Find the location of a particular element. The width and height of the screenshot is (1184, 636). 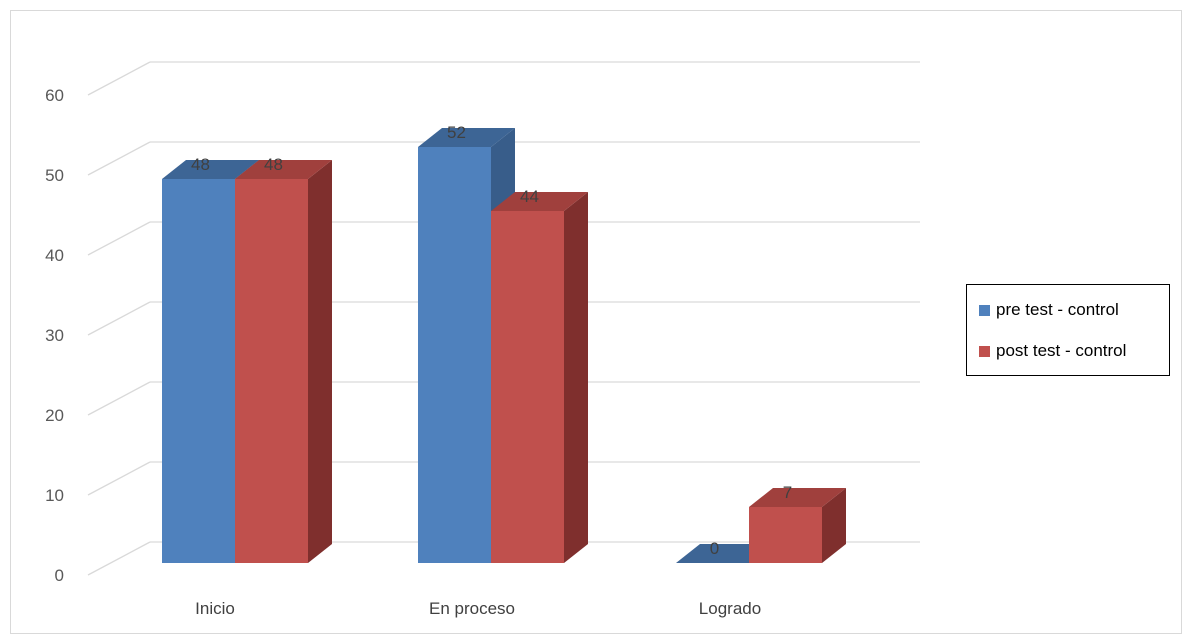

legend-label-pre-test: pre test - control is located at coordinates (1057, 309).